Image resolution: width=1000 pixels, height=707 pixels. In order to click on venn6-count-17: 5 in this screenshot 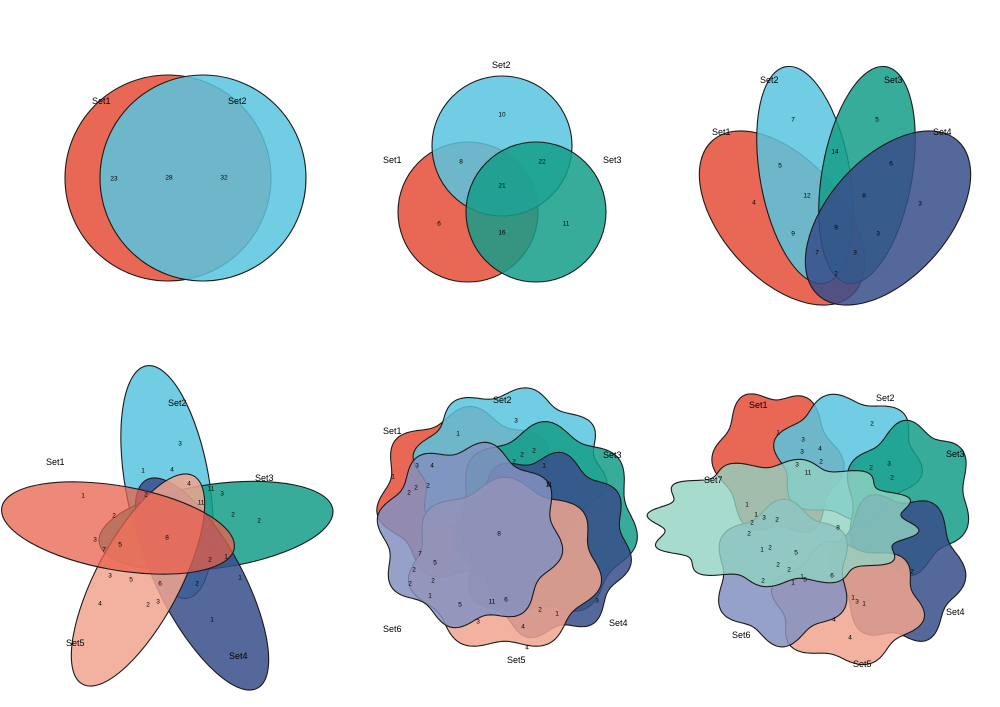, I will do `click(435, 563)`.